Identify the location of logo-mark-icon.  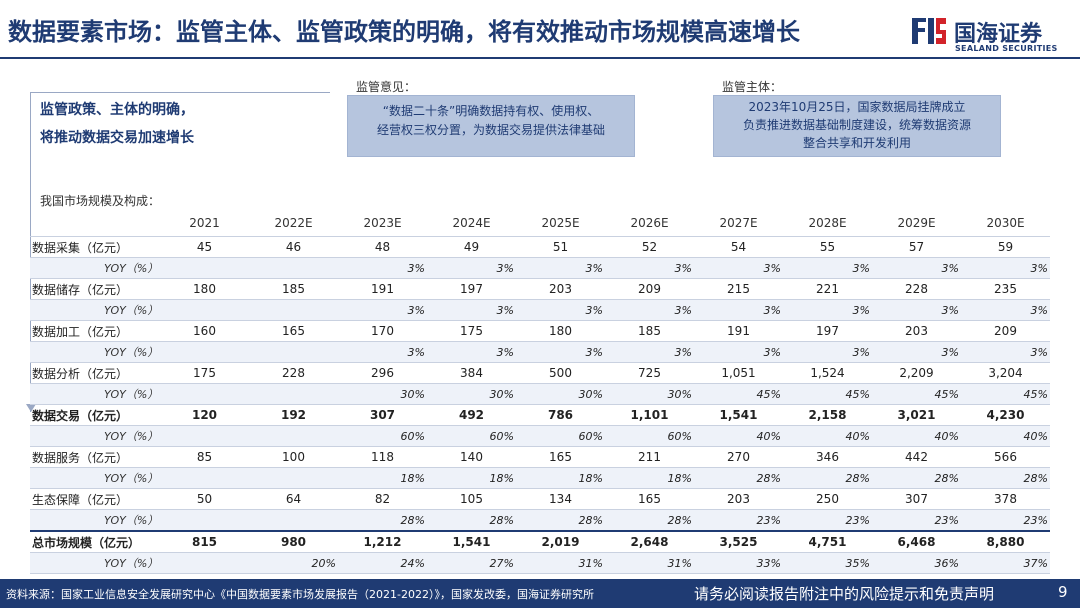
(929, 31).